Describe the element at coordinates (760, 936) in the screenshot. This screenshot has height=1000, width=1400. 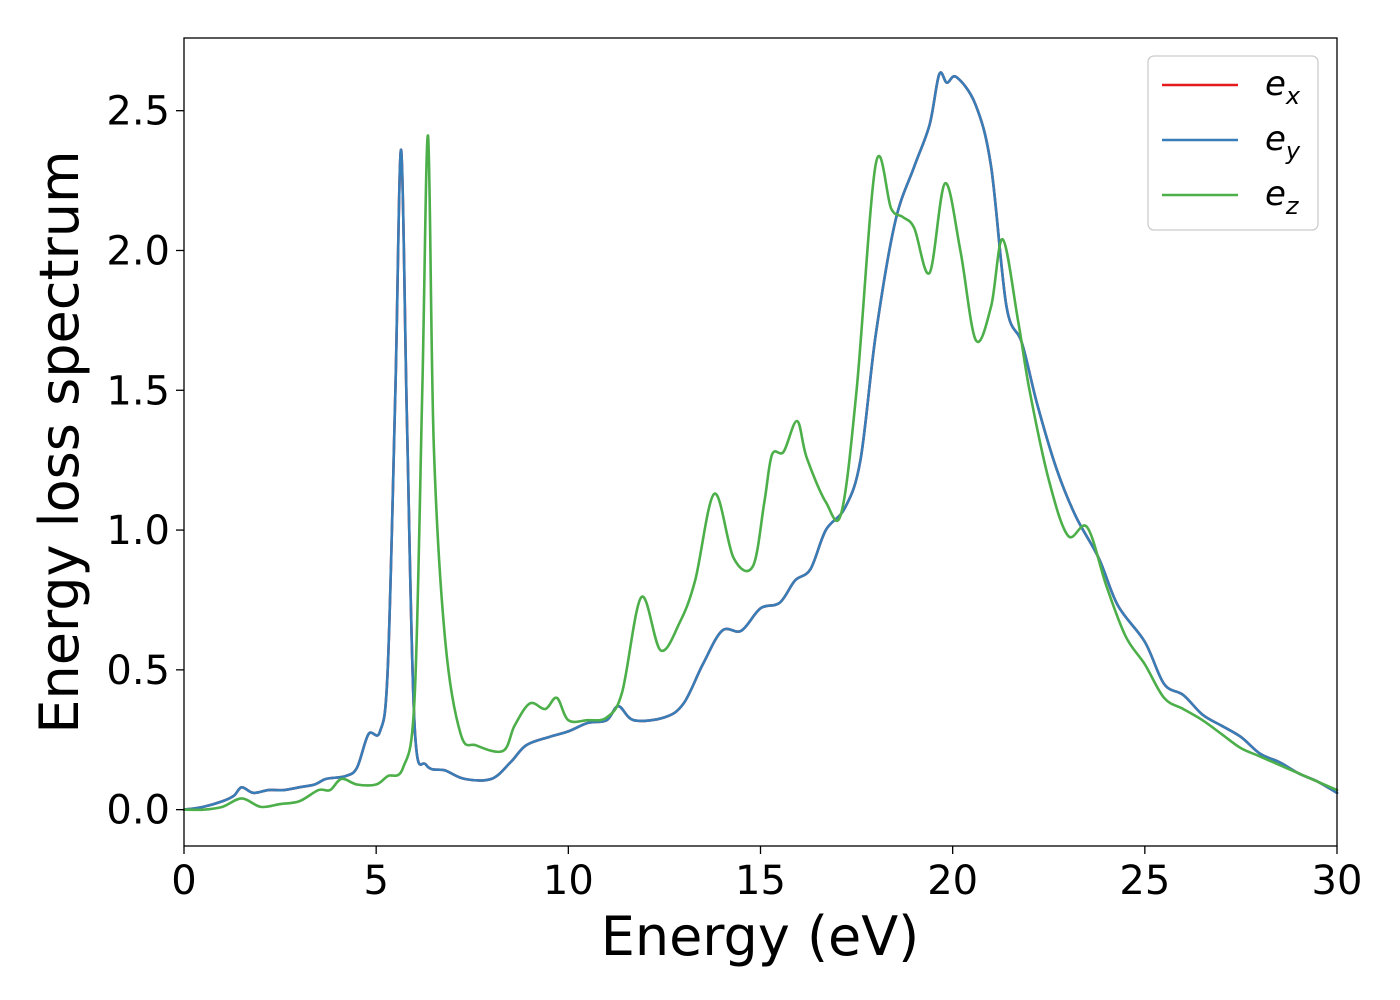
I see `x-axis-label: Energy (eV)` at that location.